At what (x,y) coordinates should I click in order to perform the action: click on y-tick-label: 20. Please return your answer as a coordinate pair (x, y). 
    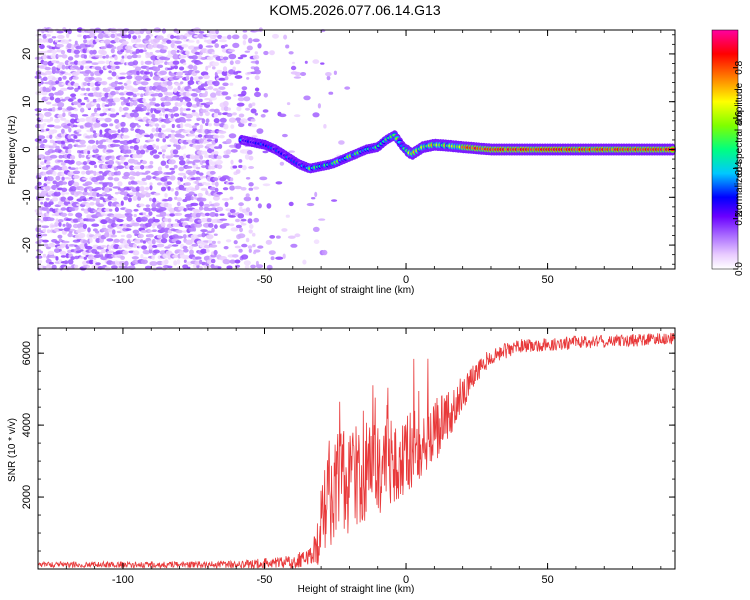
    Looking at the image, I should click on (27, 54).